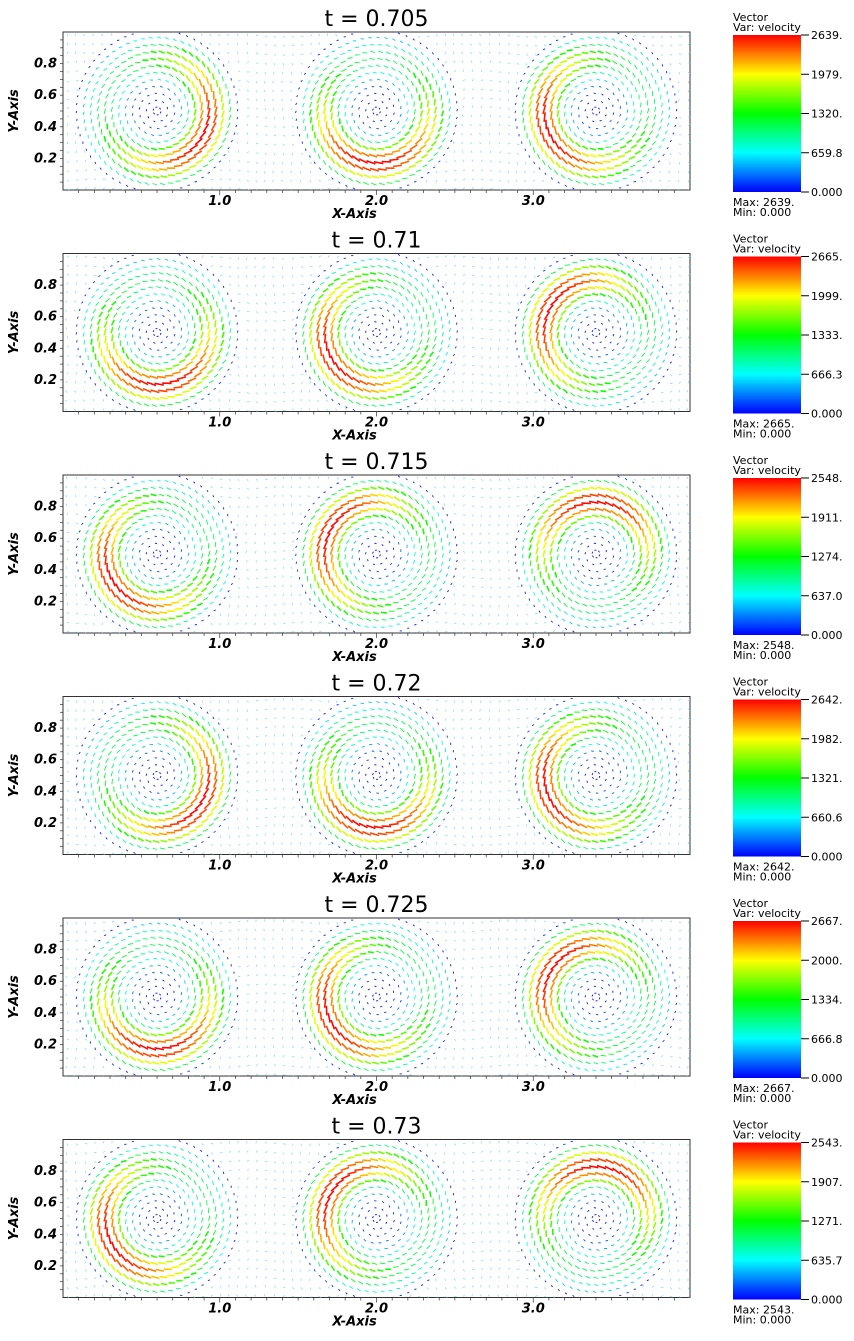 The width and height of the screenshot is (854, 1341). What do you see at coordinates (377, 333) in the screenshot?
I see `background-flow` at bounding box center [377, 333].